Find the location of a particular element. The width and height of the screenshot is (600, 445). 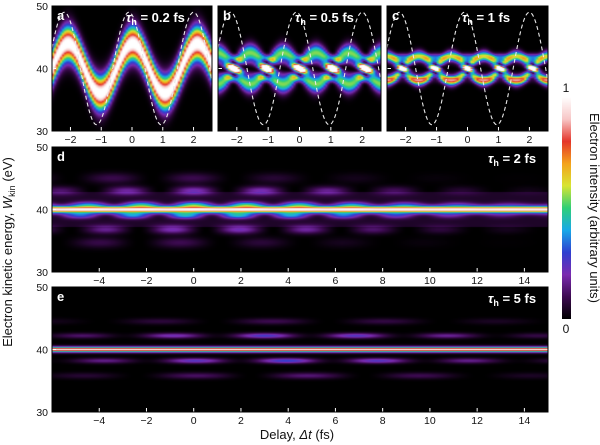

y-axis-label-subscript: kin is located at coordinates (12, 191).